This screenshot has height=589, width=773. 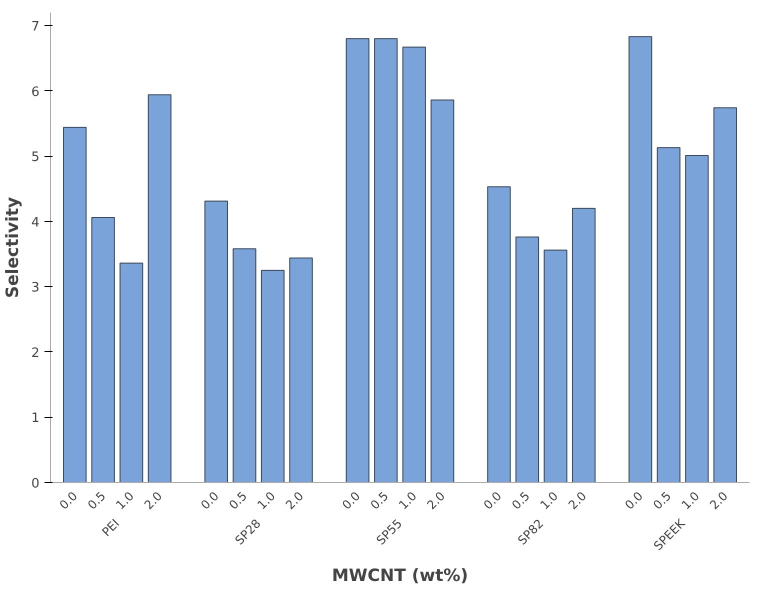 I want to click on y-tick-label: 0, so click(x=35, y=484).